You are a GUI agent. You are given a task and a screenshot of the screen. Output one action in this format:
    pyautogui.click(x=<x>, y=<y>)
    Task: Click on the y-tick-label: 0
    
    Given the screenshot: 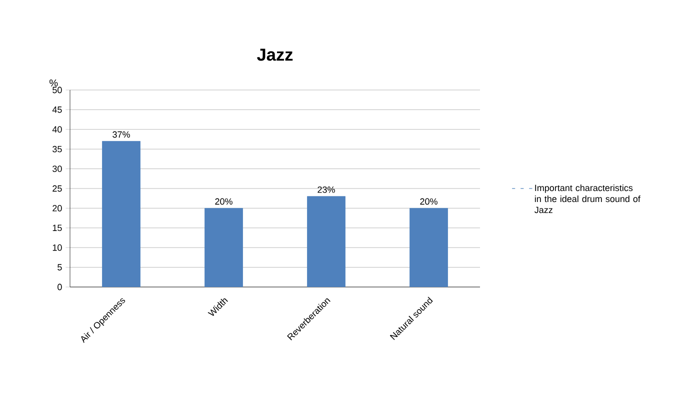 What is the action you would take?
    pyautogui.click(x=60, y=287)
    